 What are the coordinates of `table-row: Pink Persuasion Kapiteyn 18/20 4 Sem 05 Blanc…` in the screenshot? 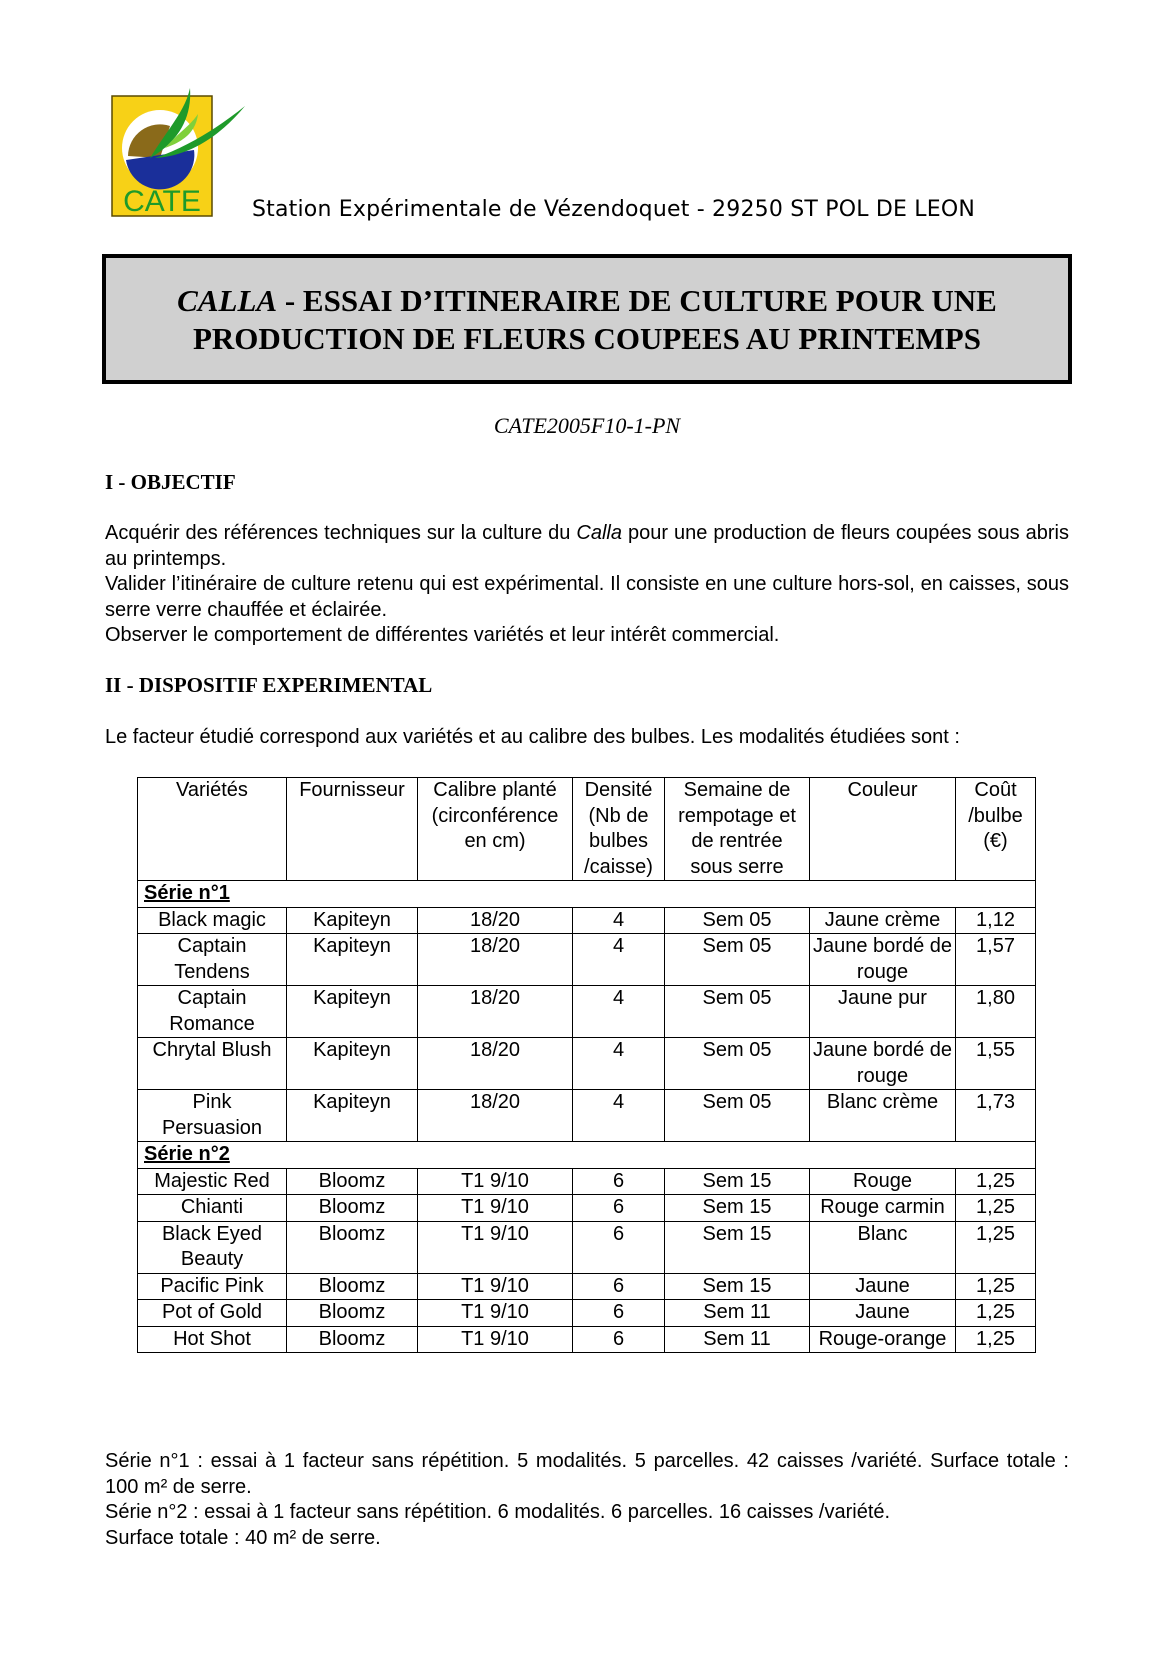 It's located at (586, 1115).